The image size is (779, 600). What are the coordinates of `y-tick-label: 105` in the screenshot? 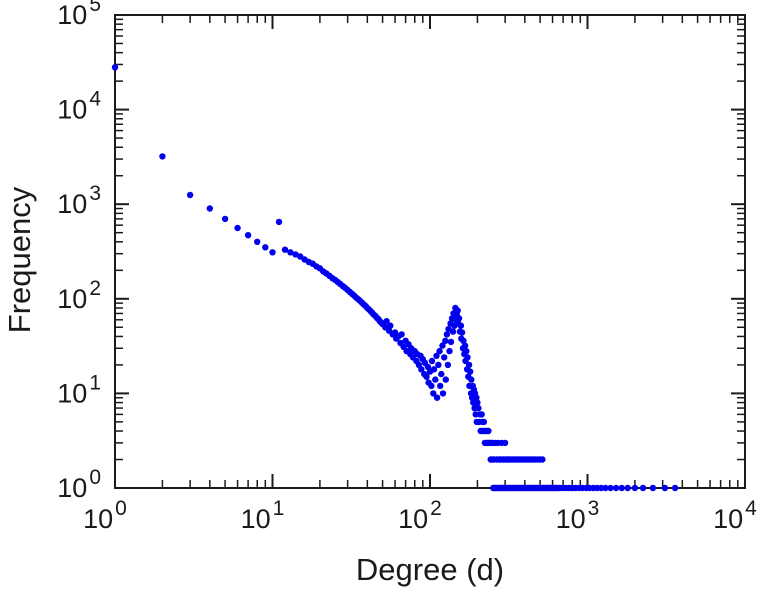 It's located at (79, 15).